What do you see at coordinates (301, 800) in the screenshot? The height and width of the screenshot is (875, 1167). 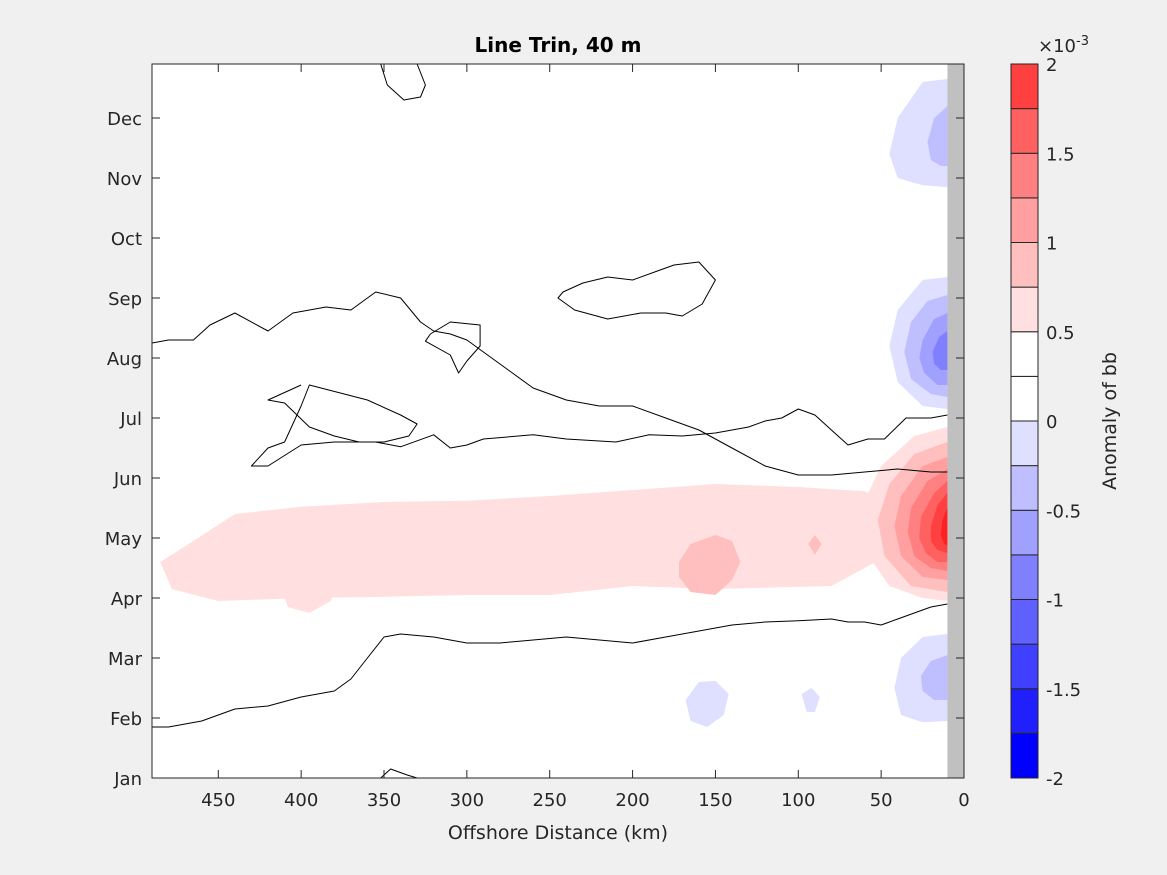 I see `x-tick-label: 400` at bounding box center [301, 800].